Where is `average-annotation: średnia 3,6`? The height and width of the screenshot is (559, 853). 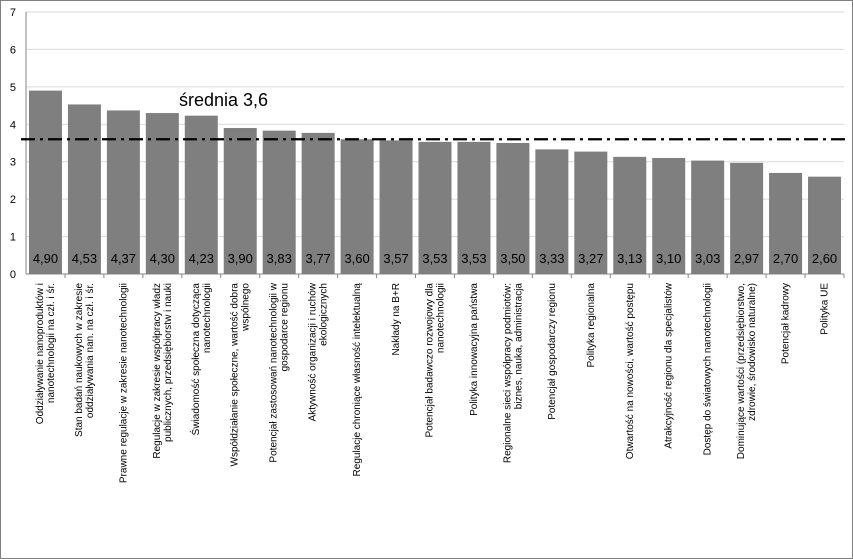
average-annotation: średnia 3,6 is located at coordinates (223, 100).